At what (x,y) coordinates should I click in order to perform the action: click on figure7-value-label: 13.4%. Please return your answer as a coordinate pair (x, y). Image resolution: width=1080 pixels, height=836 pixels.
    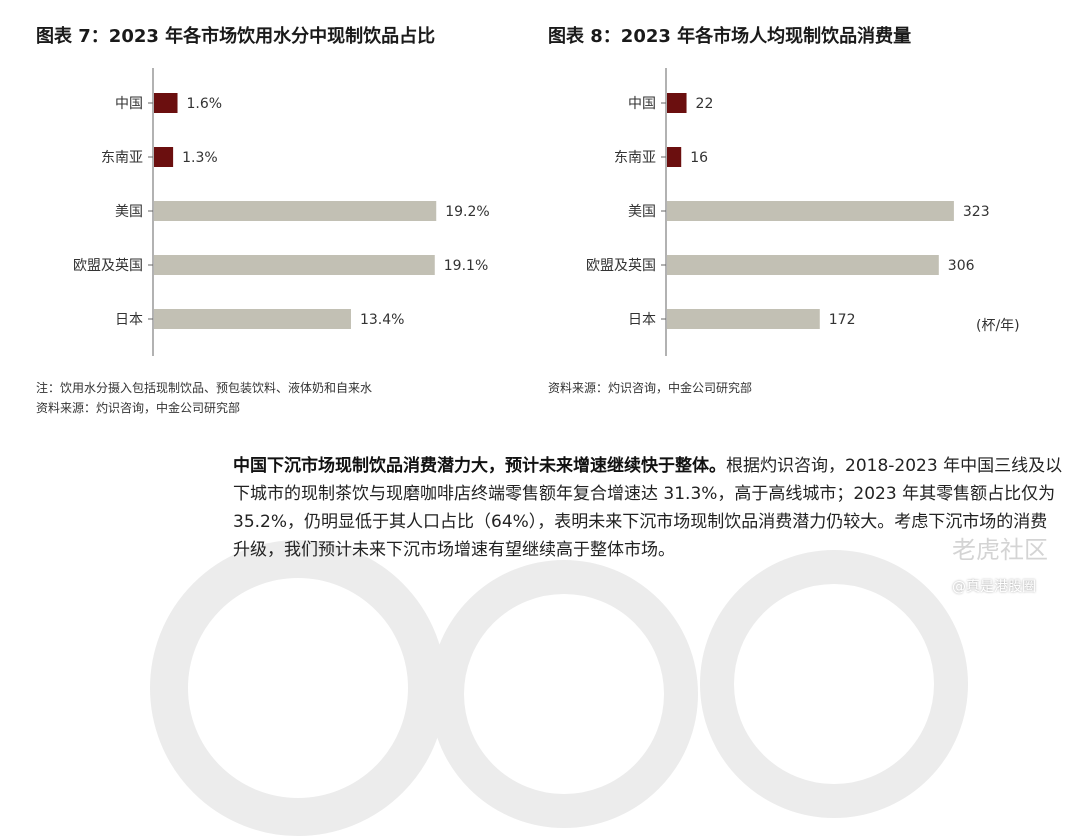
    Looking at the image, I should click on (382, 320).